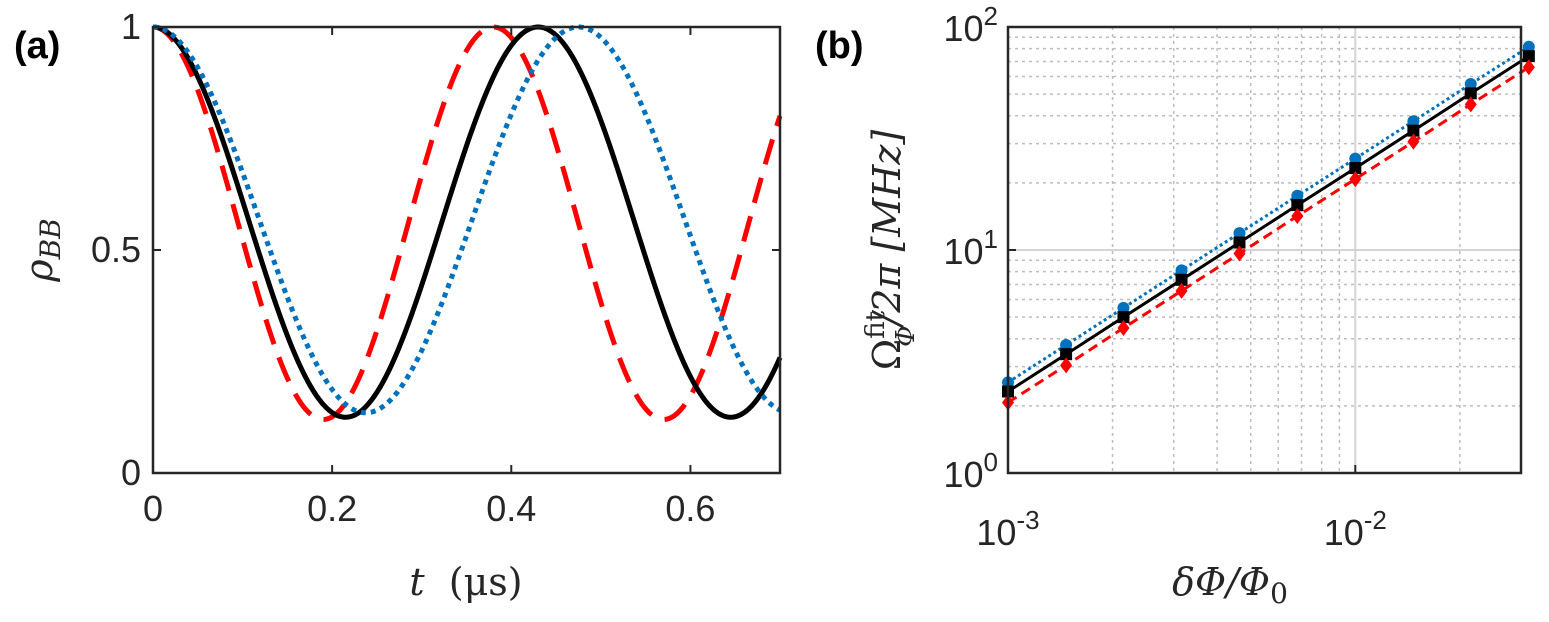  Describe the element at coordinates (1355, 529) in the screenshot. I see `x-tick-label-b: 10⁻²` at that location.